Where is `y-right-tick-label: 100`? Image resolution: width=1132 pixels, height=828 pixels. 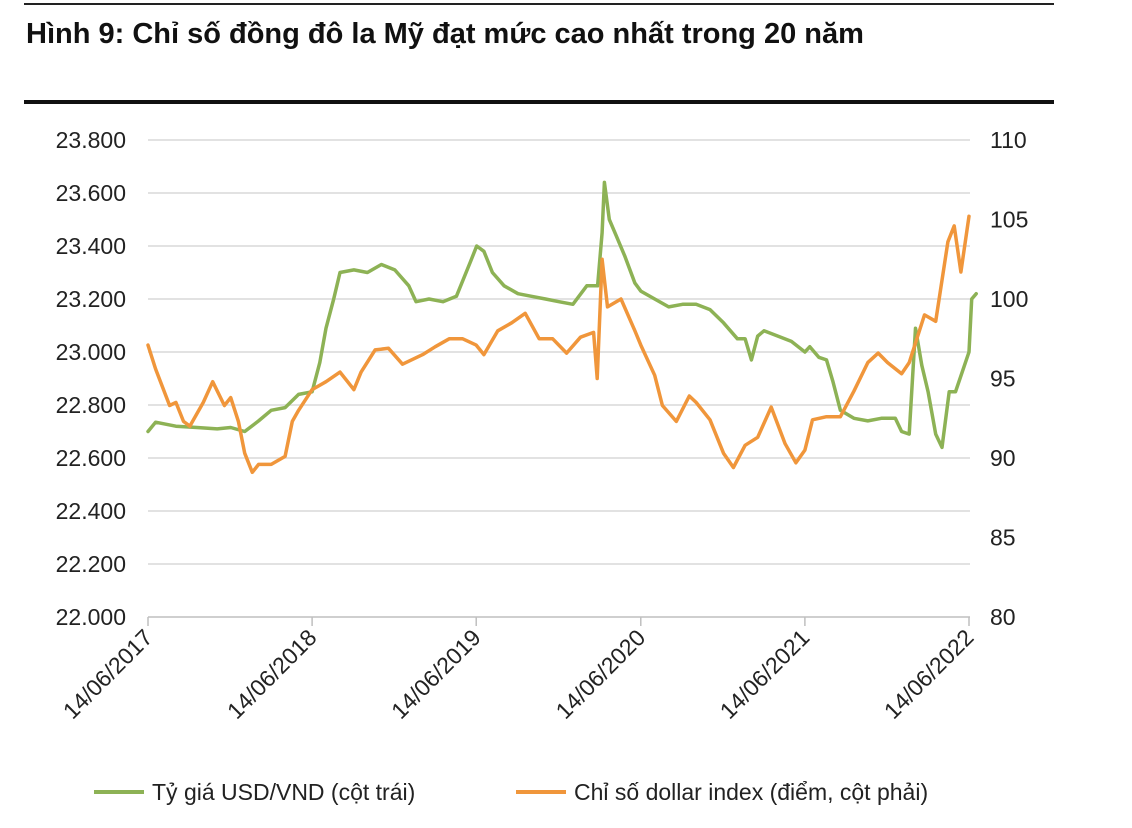
y-right-tick-label: 100 is located at coordinates (1009, 299).